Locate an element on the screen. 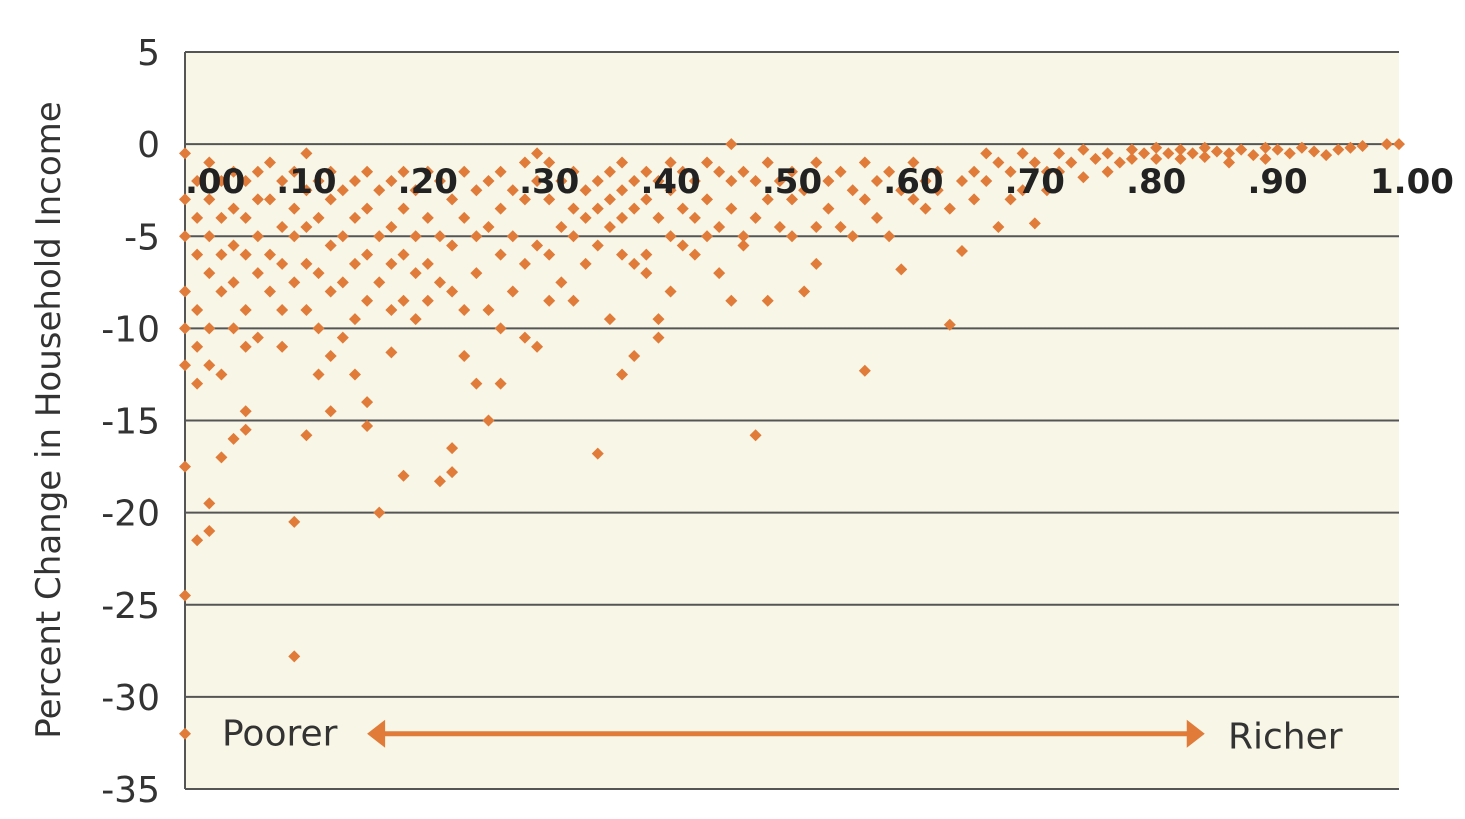 This screenshot has height=819, width=1465. y-tick-label: -15 is located at coordinates (130, 422).